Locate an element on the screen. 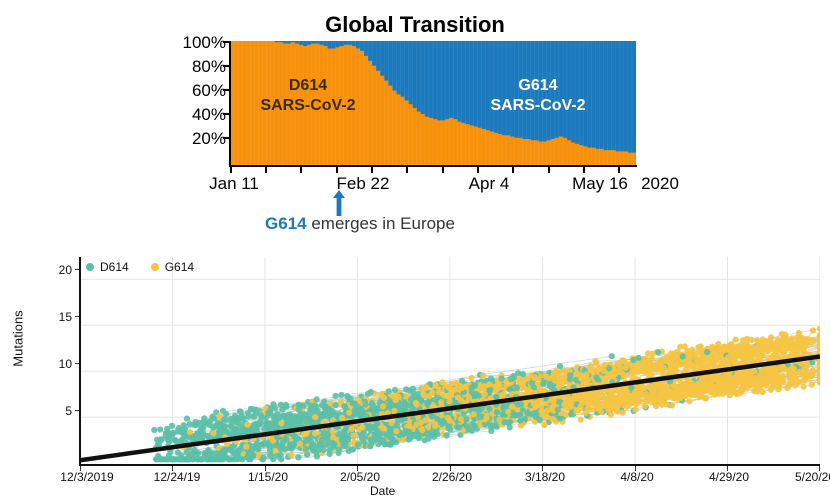 The width and height of the screenshot is (830, 498). y-tick-label: 100% is located at coordinates (204, 42).